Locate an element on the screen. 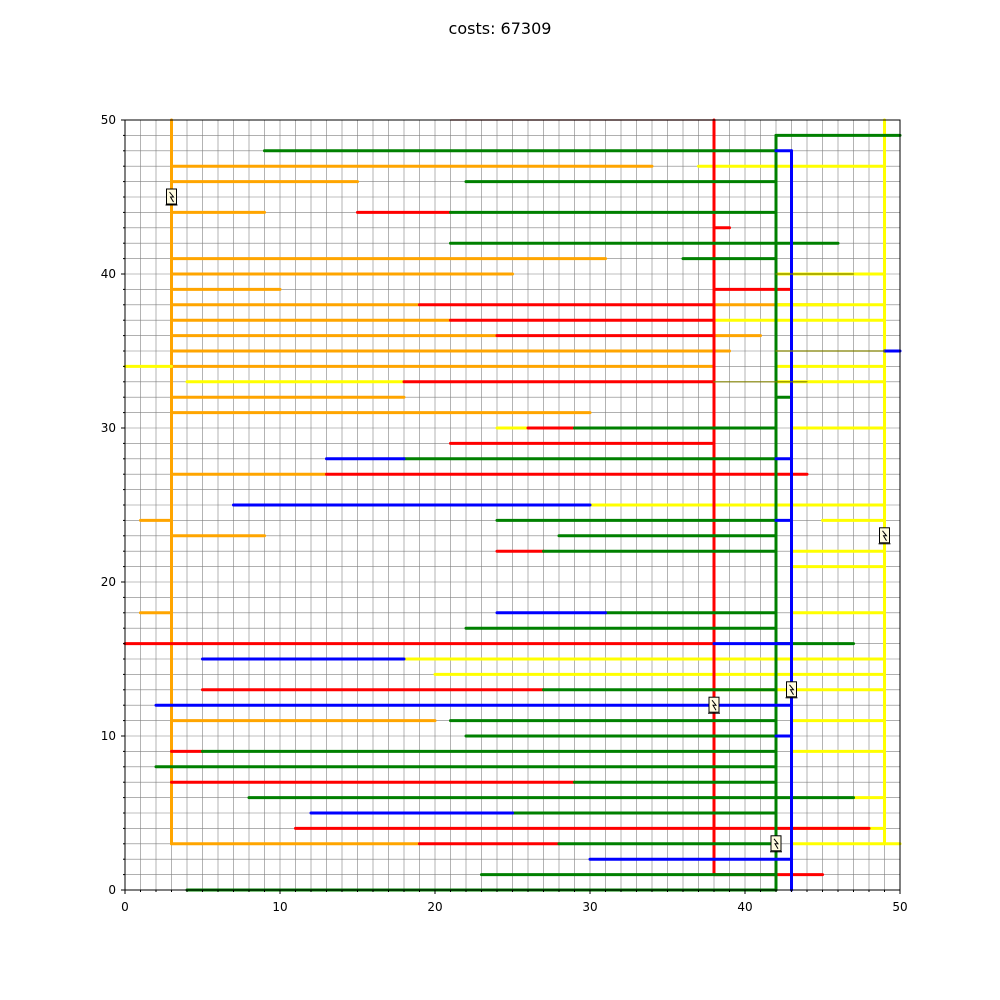 This screenshot has width=1000, height=1000. y-tick-label: 20 is located at coordinates (108, 582).